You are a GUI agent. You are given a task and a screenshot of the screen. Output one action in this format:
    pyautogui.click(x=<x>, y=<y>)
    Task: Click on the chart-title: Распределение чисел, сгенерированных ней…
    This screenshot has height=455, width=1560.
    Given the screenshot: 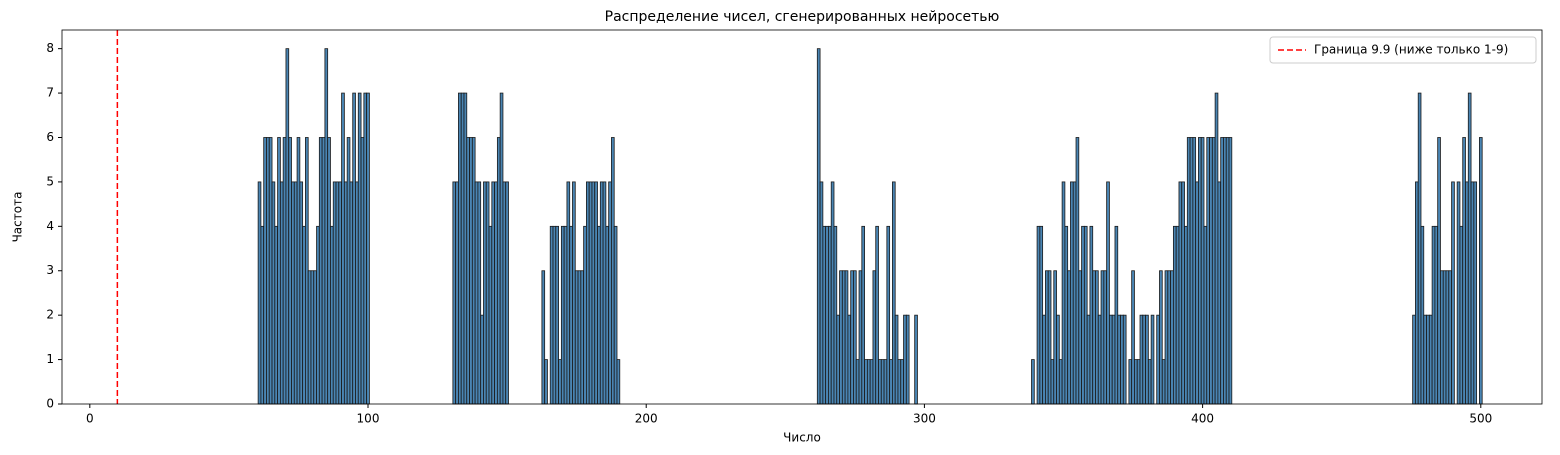 What is the action you would take?
    pyautogui.click(x=802, y=17)
    